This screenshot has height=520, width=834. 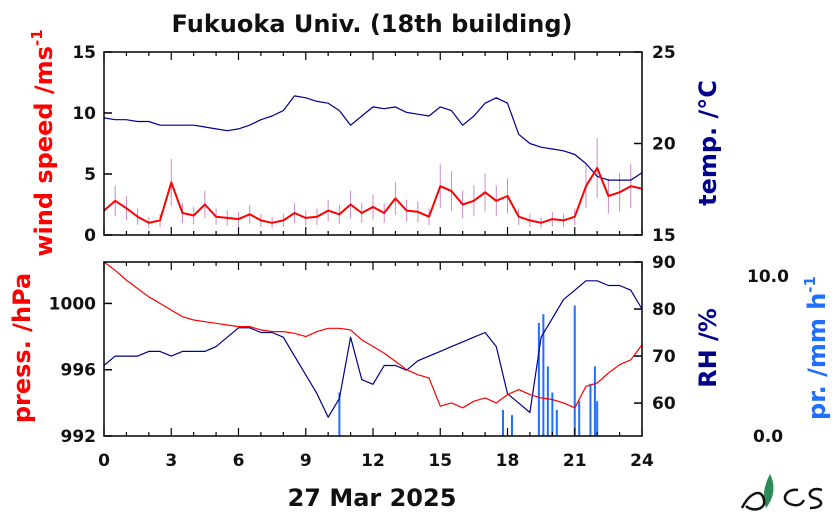 I want to click on chart-title: Fukuoka Univ. (18th building), so click(x=372, y=24).